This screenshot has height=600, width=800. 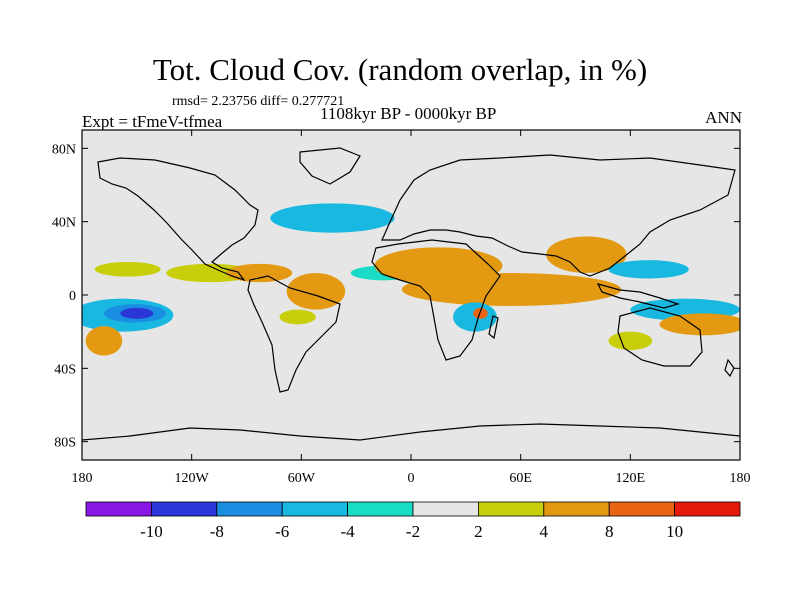 I want to click on lon-tick-label: 60E, so click(x=520, y=478).